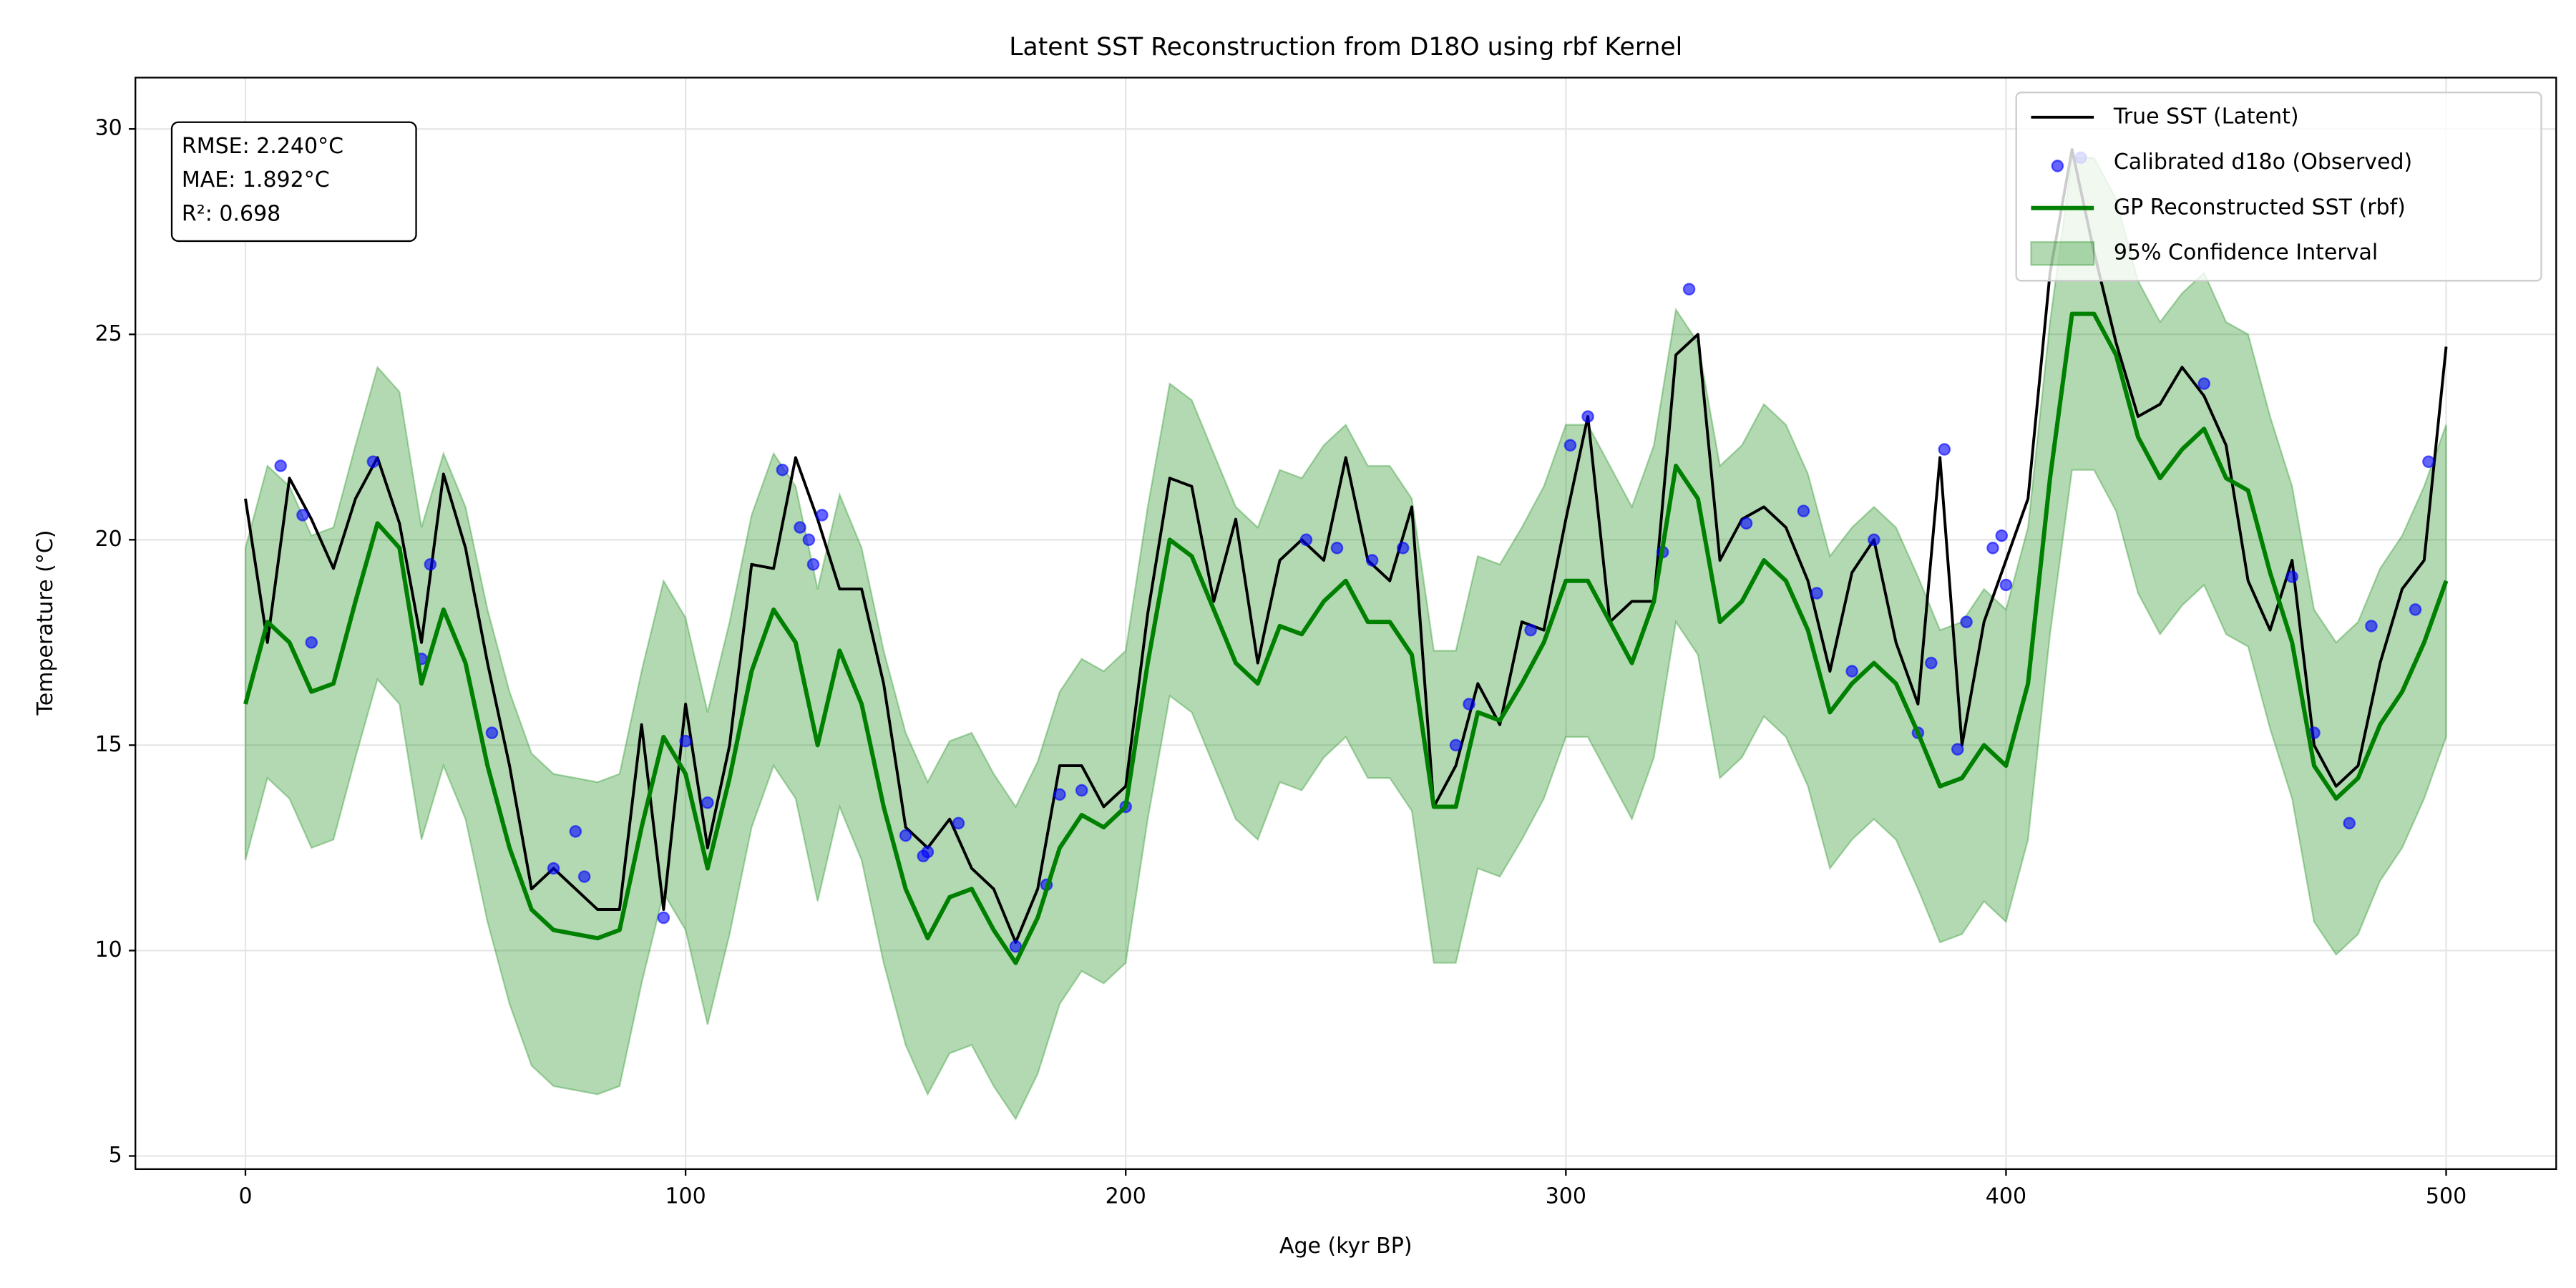 Image resolution: width=2576 pixels, height=1288 pixels. What do you see at coordinates (108, 744) in the screenshot?
I see `y-tick-label: 15` at bounding box center [108, 744].